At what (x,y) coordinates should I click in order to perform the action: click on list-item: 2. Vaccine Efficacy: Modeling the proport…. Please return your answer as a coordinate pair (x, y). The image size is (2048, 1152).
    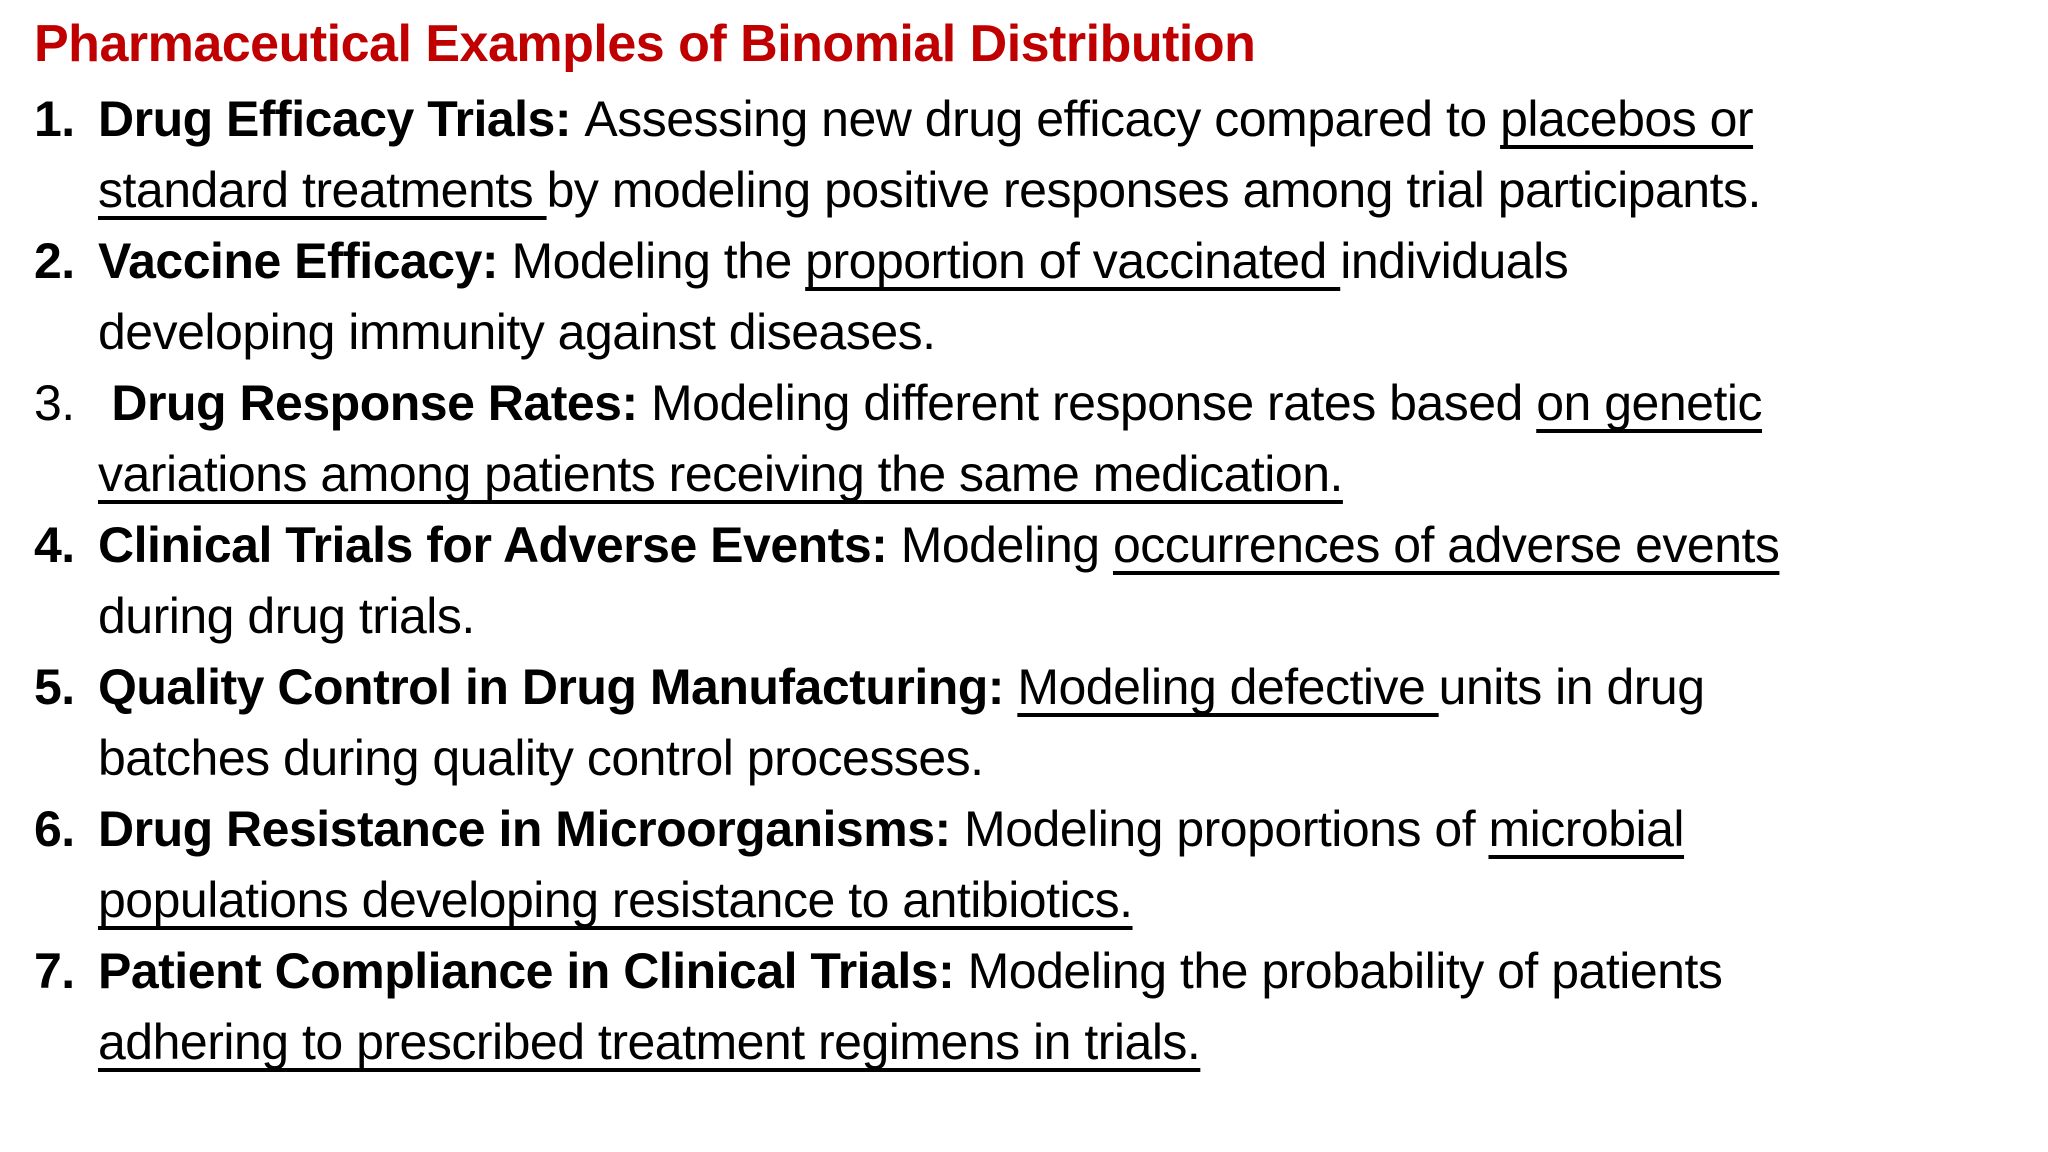
    Looking at the image, I should click on (1032, 297).